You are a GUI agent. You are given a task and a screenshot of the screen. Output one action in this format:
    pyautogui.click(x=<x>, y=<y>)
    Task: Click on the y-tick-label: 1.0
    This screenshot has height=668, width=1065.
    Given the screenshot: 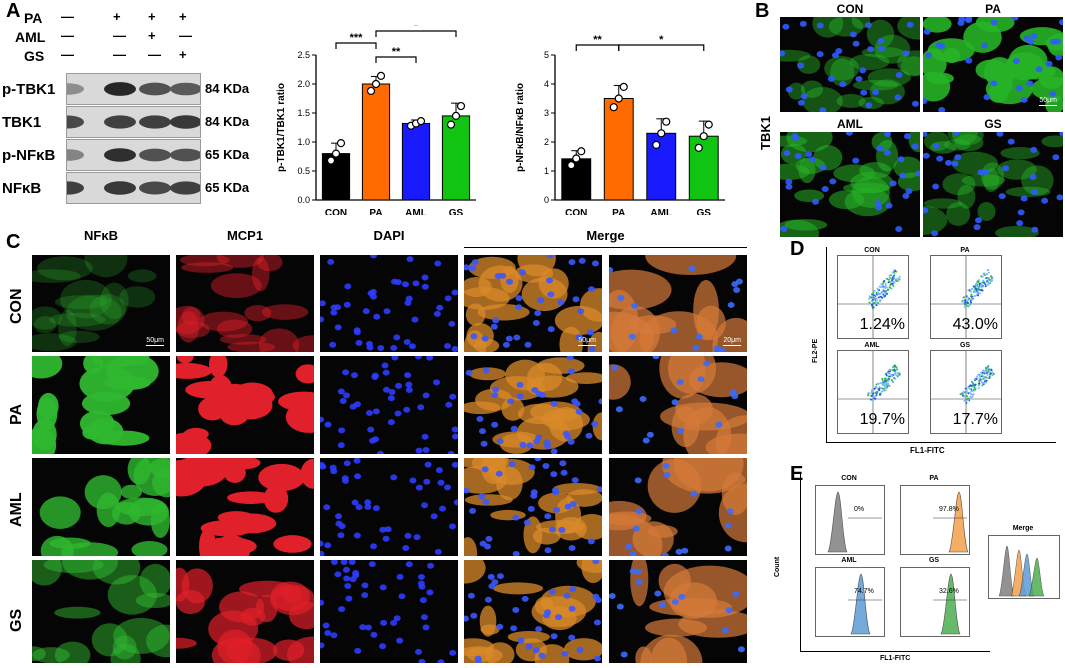 What is the action you would take?
    pyautogui.click(x=303, y=142)
    